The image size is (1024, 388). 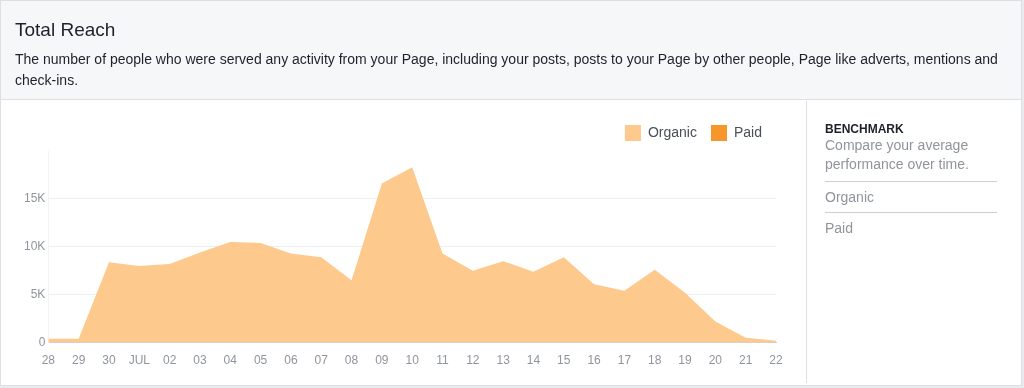 What do you see at coordinates (911, 197) in the screenshot?
I see `text: Organic` at bounding box center [911, 197].